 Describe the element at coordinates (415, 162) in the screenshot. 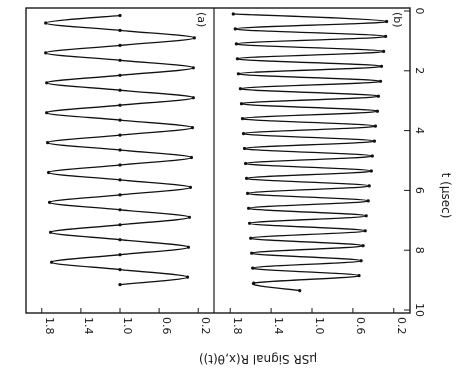

I see `x-ticks: 0 2 4 6 8 10` at that location.